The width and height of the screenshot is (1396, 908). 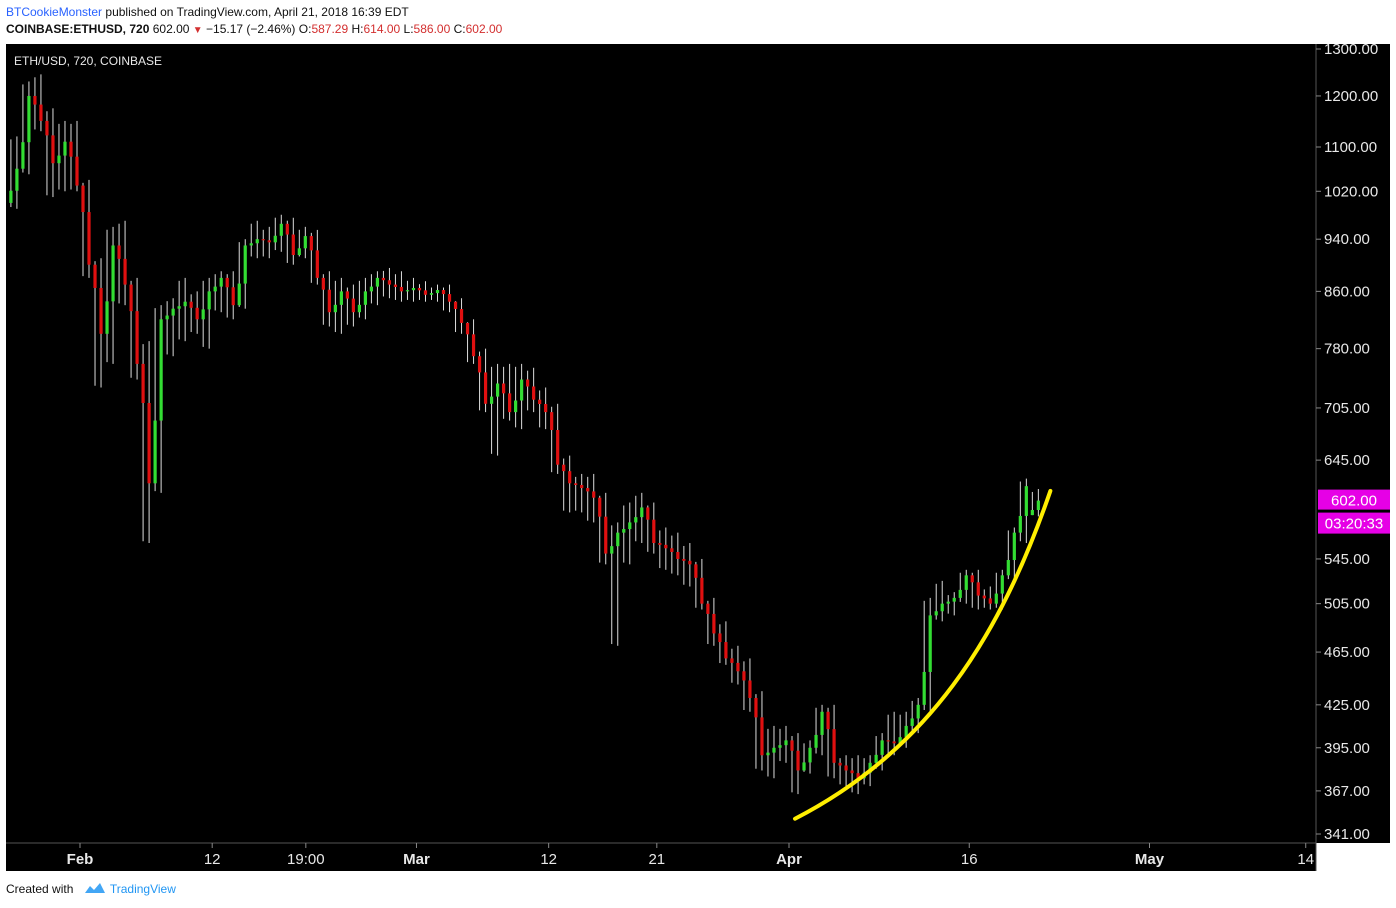 I want to click on time-ticks: Feb 12 19:00 Mar 12 21 Apr 16 May 14, so click(x=690, y=855).